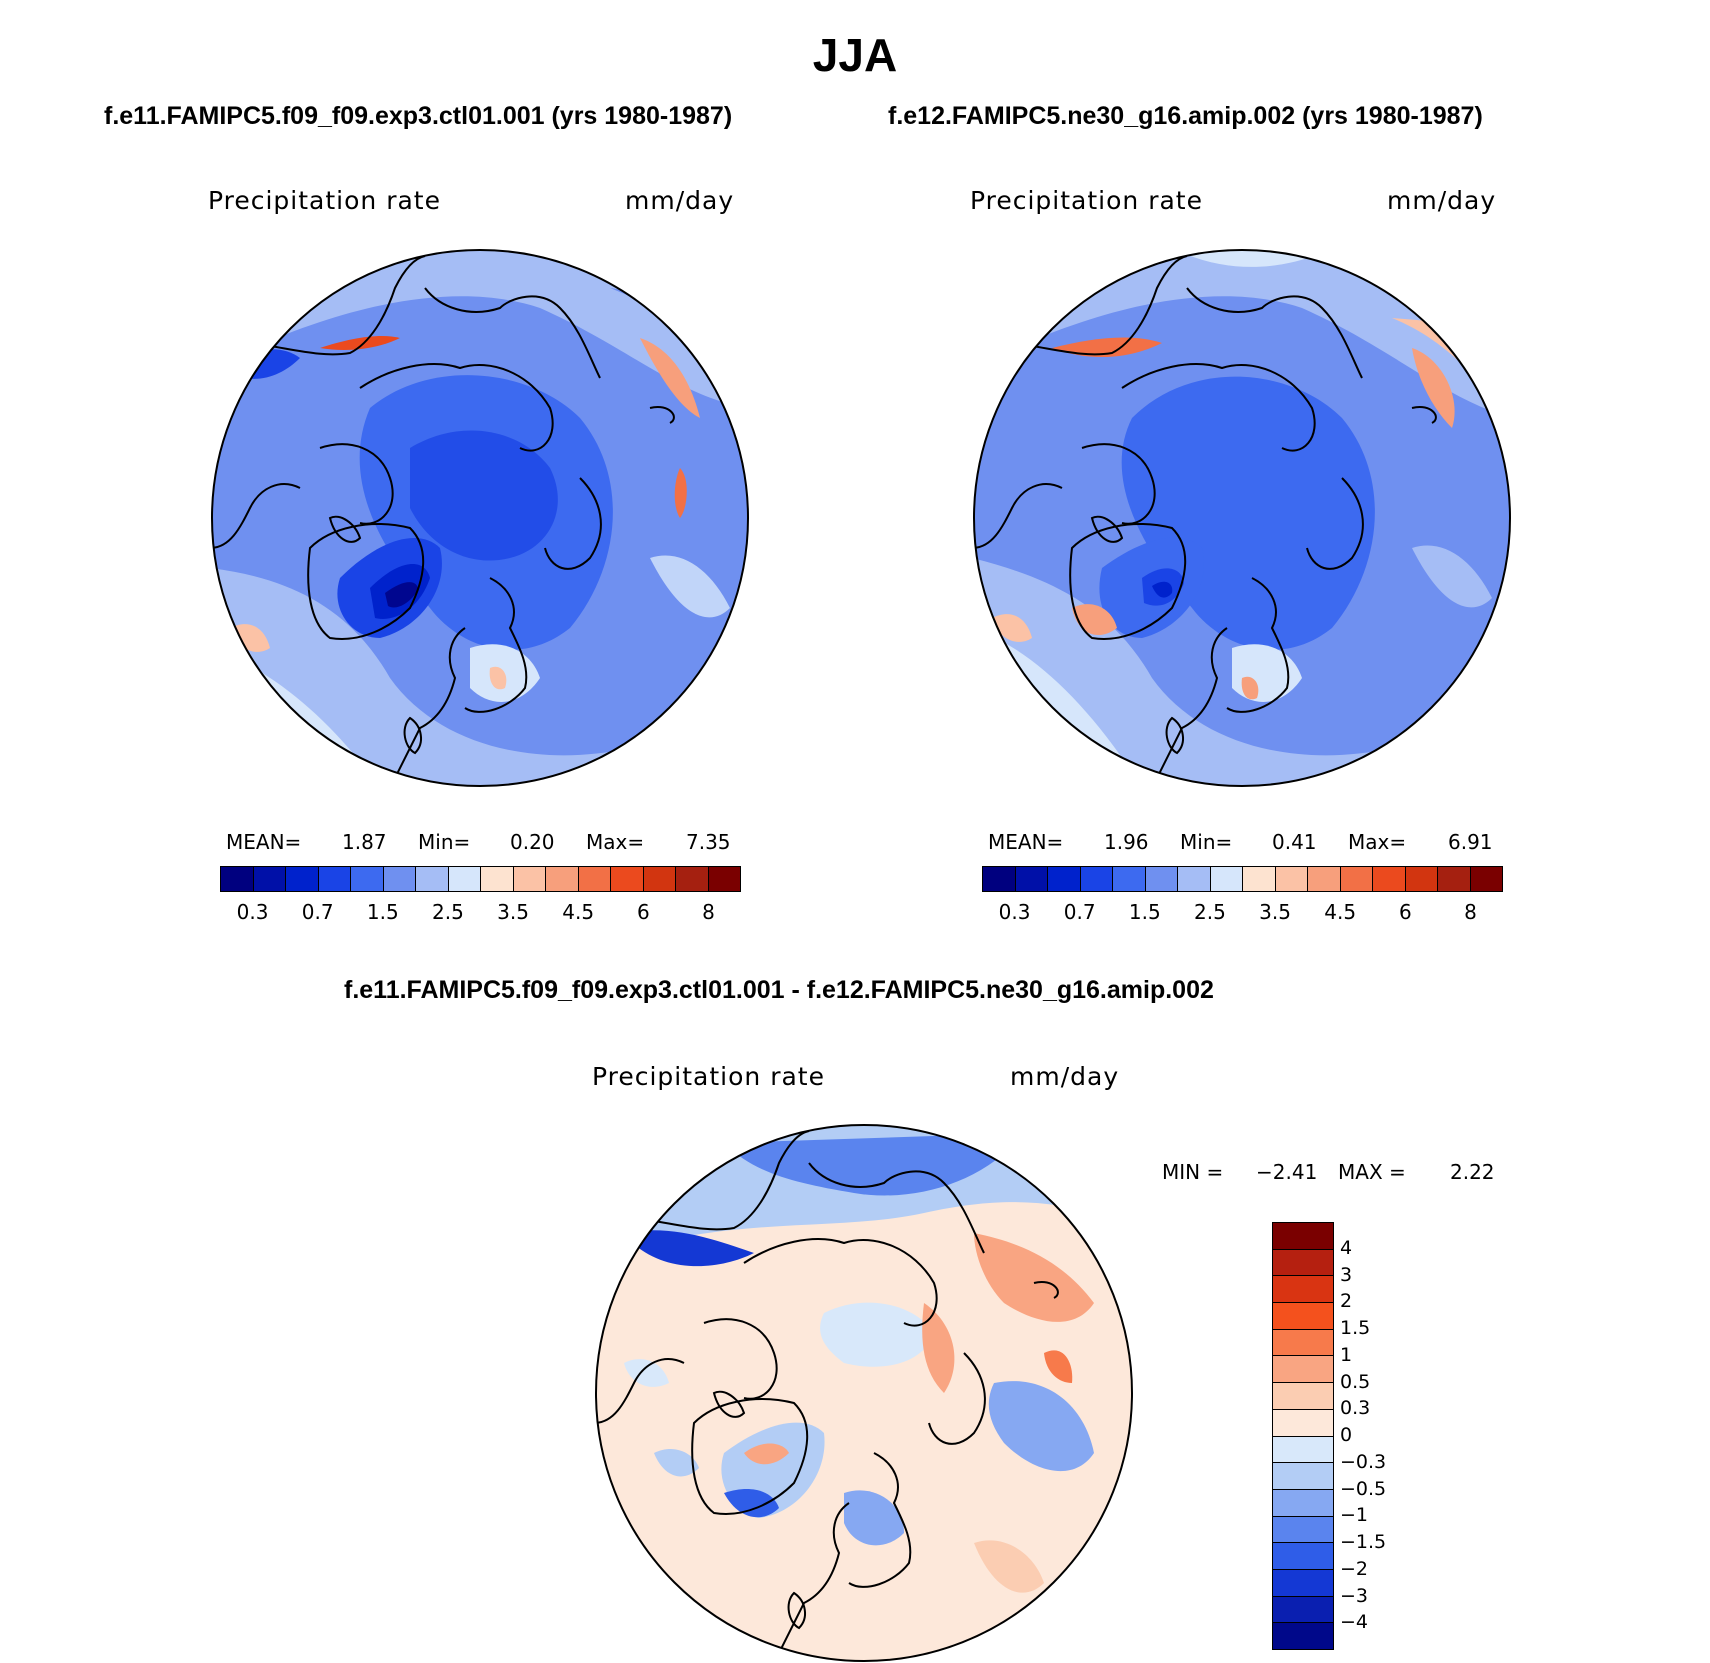 Image resolution: width=1710 pixels, height=1663 pixels. Describe the element at coordinates (1363, 1542) in the screenshot. I see `diff-colorbar-tick-label: −1.5` at that location.